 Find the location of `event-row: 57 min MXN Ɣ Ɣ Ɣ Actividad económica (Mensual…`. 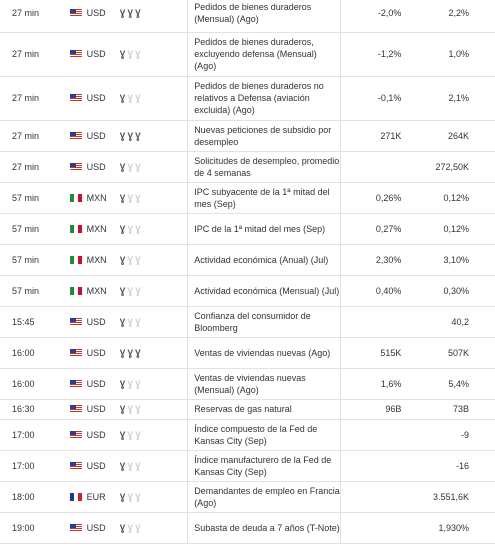

event-row: 57 min MXN Ɣ Ɣ Ɣ Actividad económica (Mensual… is located at coordinates (247, 291).